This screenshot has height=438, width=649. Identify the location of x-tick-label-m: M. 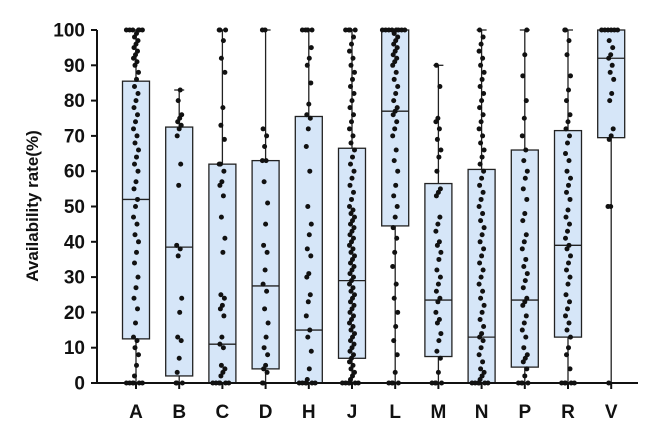
(438, 412).